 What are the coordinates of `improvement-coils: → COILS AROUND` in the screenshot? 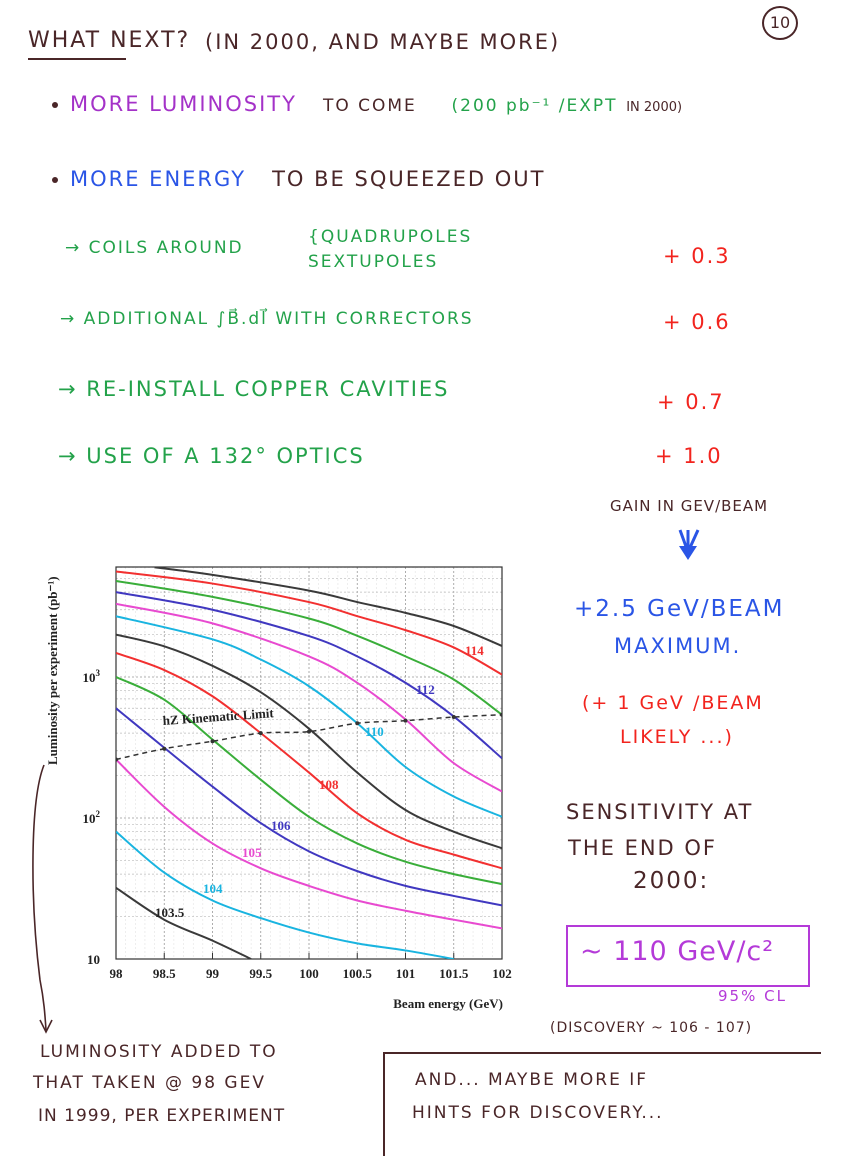 It's located at (154, 248).